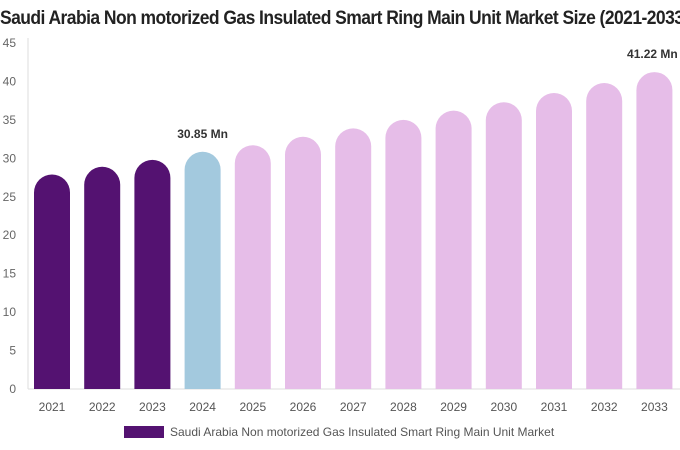 This screenshot has width=680, height=450. I want to click on x-tick-label: 2030, so click(503, 407).